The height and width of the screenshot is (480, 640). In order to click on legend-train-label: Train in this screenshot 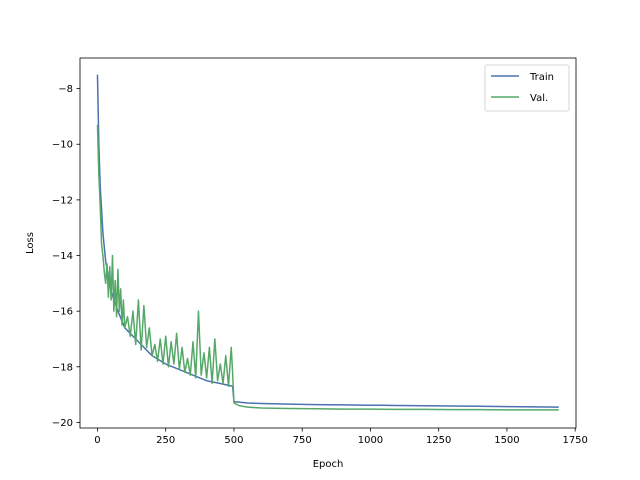, I will do `click(541, 77)`.